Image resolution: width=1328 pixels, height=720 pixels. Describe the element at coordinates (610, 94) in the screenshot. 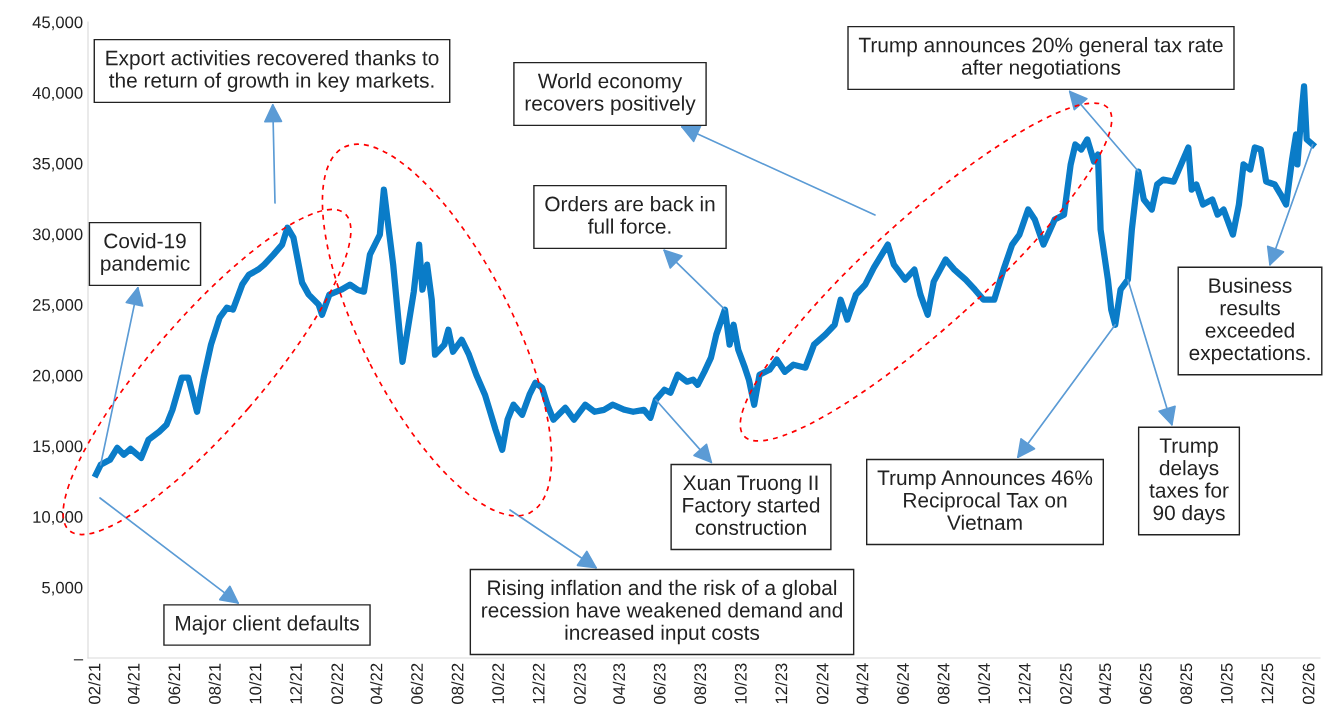

I see `annotation: World economy recovers positively` at that location.